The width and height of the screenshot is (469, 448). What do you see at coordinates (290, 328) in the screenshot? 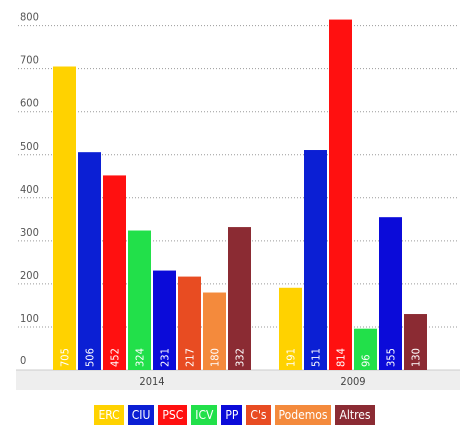
I see `bar-erc-2009` at bounding box center [290, 328].